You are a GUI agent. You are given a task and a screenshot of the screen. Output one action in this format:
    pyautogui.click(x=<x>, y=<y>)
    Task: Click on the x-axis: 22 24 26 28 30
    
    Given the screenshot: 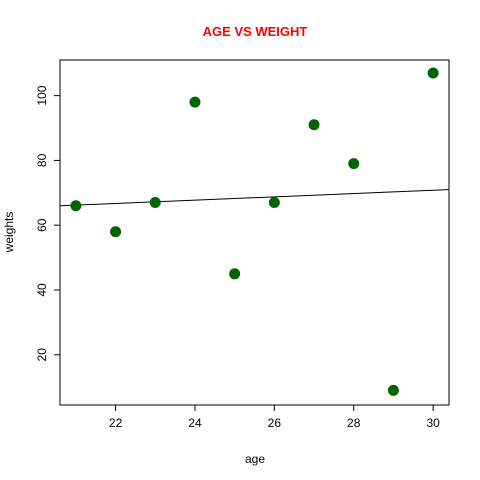 What is the action you would take?
    pyautogui.click(x=274, y=417)
    